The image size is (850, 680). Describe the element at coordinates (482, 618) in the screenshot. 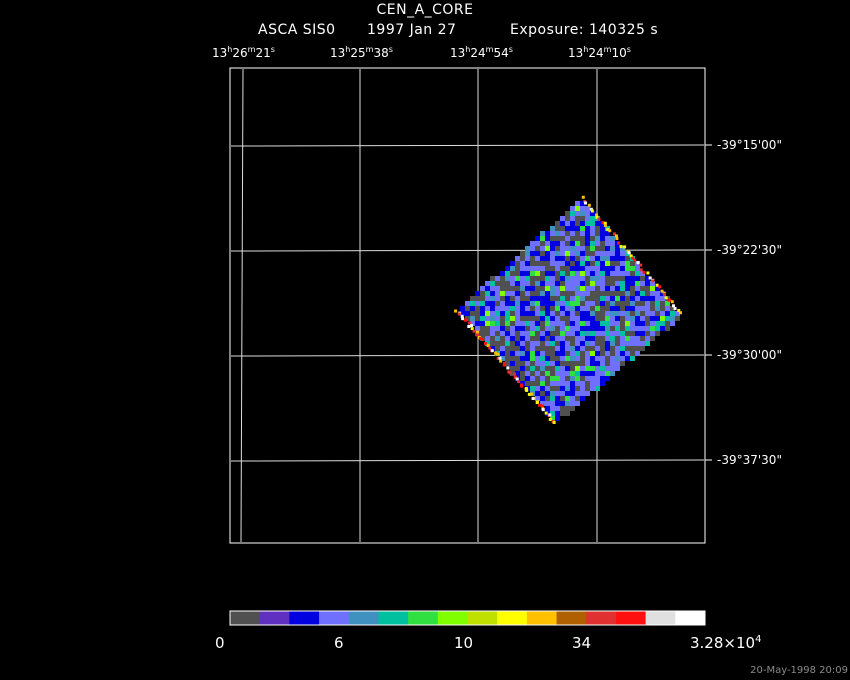

I see `colorbar-swatch` at that location.